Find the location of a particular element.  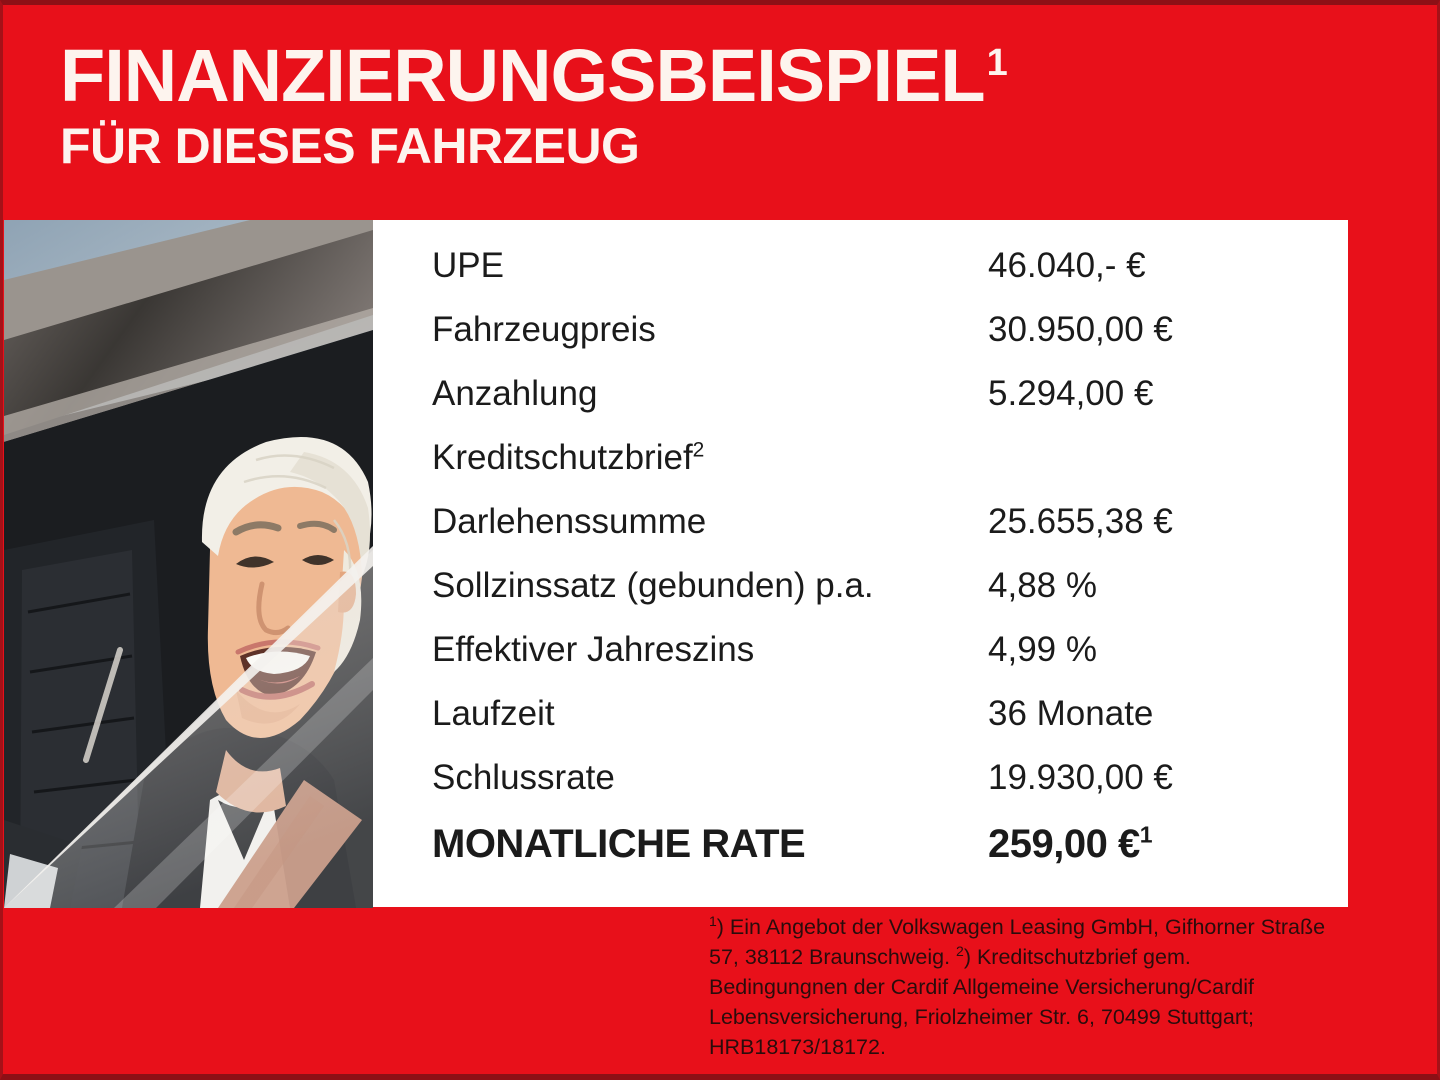

row-label-text: Effektiver Jahreszins is located at coordinates (593, 649).